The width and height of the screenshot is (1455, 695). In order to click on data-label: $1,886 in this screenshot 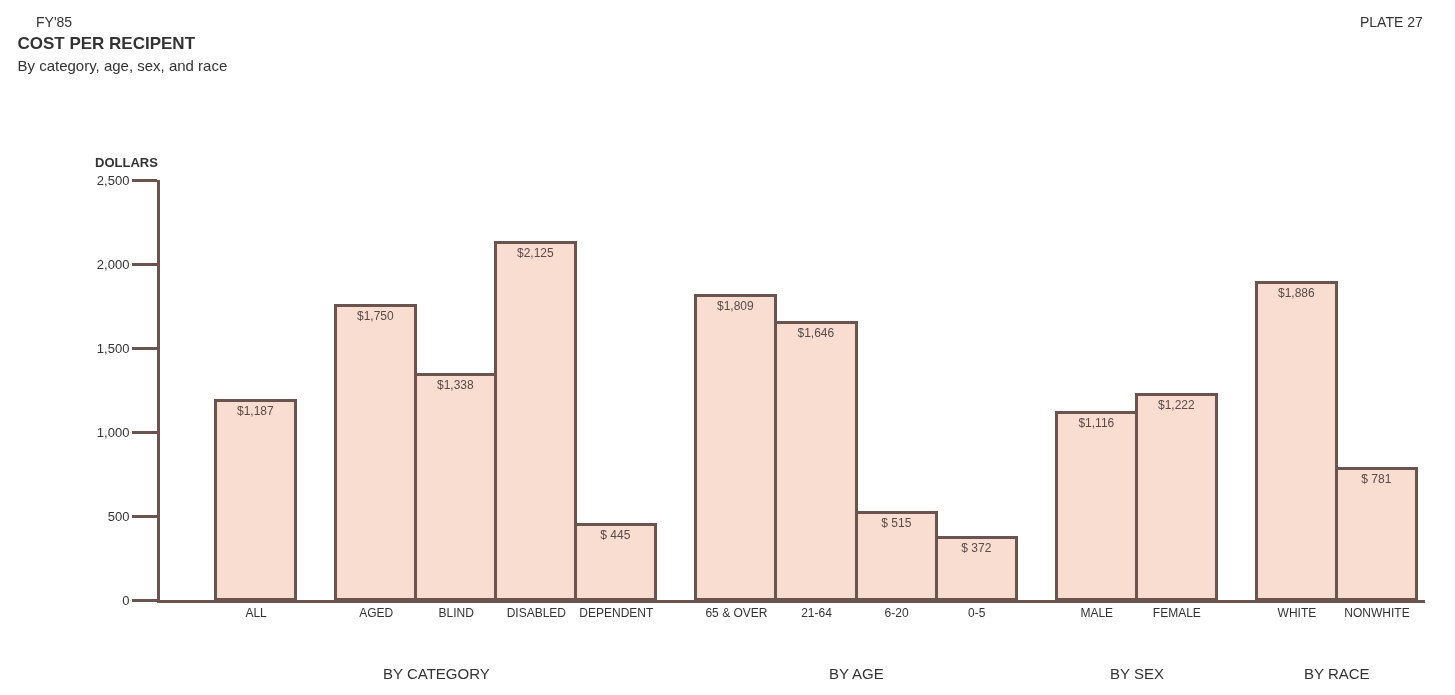, I will do `click(1296, 292)`.